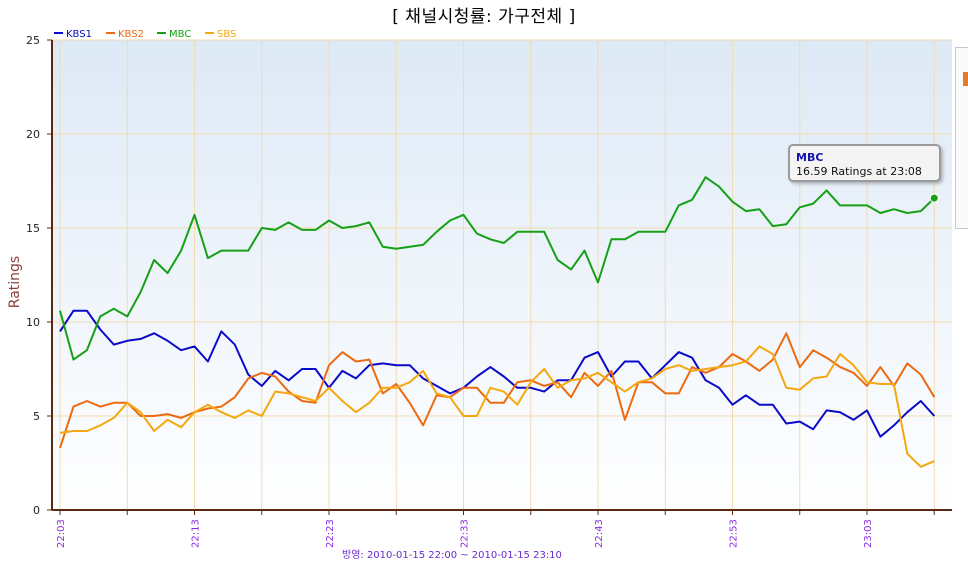  Describe the element at coordinates (131, 34) in the screenshot. I see `legend-label-kbs2: KBS2` at that location.